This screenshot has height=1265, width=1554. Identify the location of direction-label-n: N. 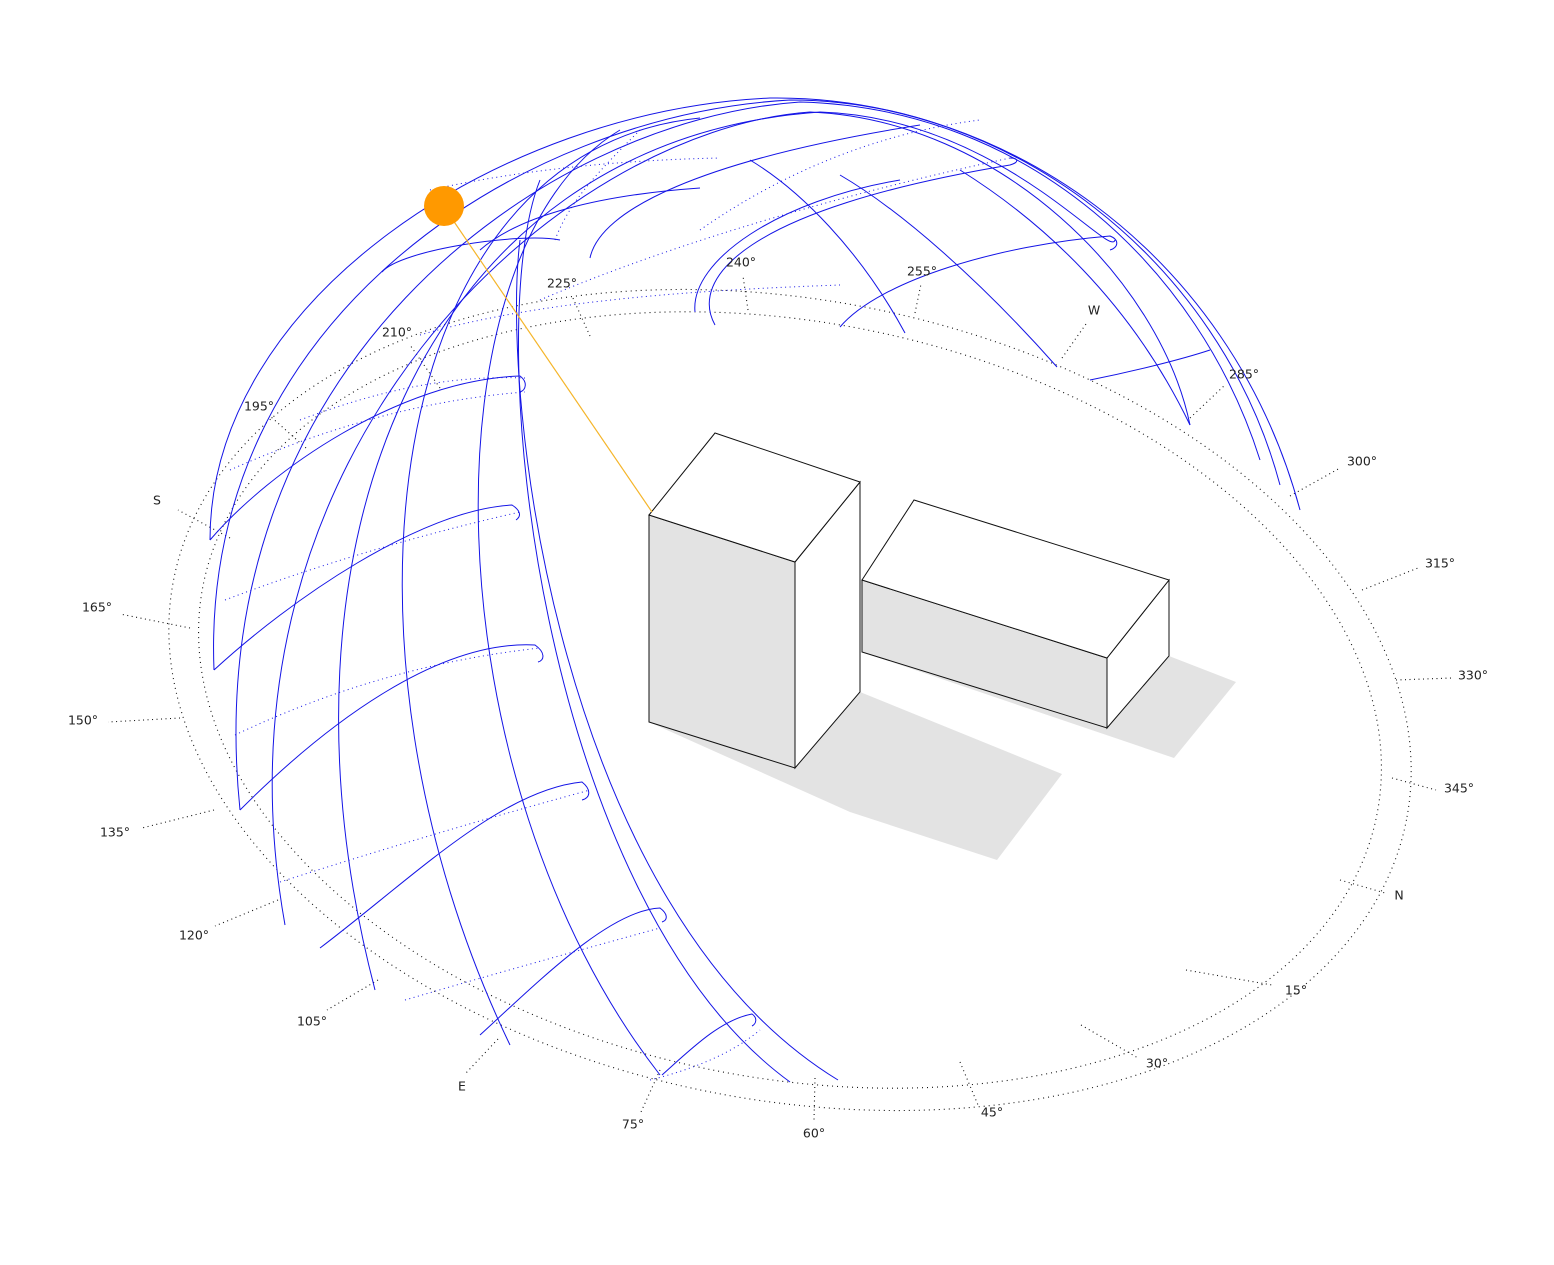
(1398, 895).